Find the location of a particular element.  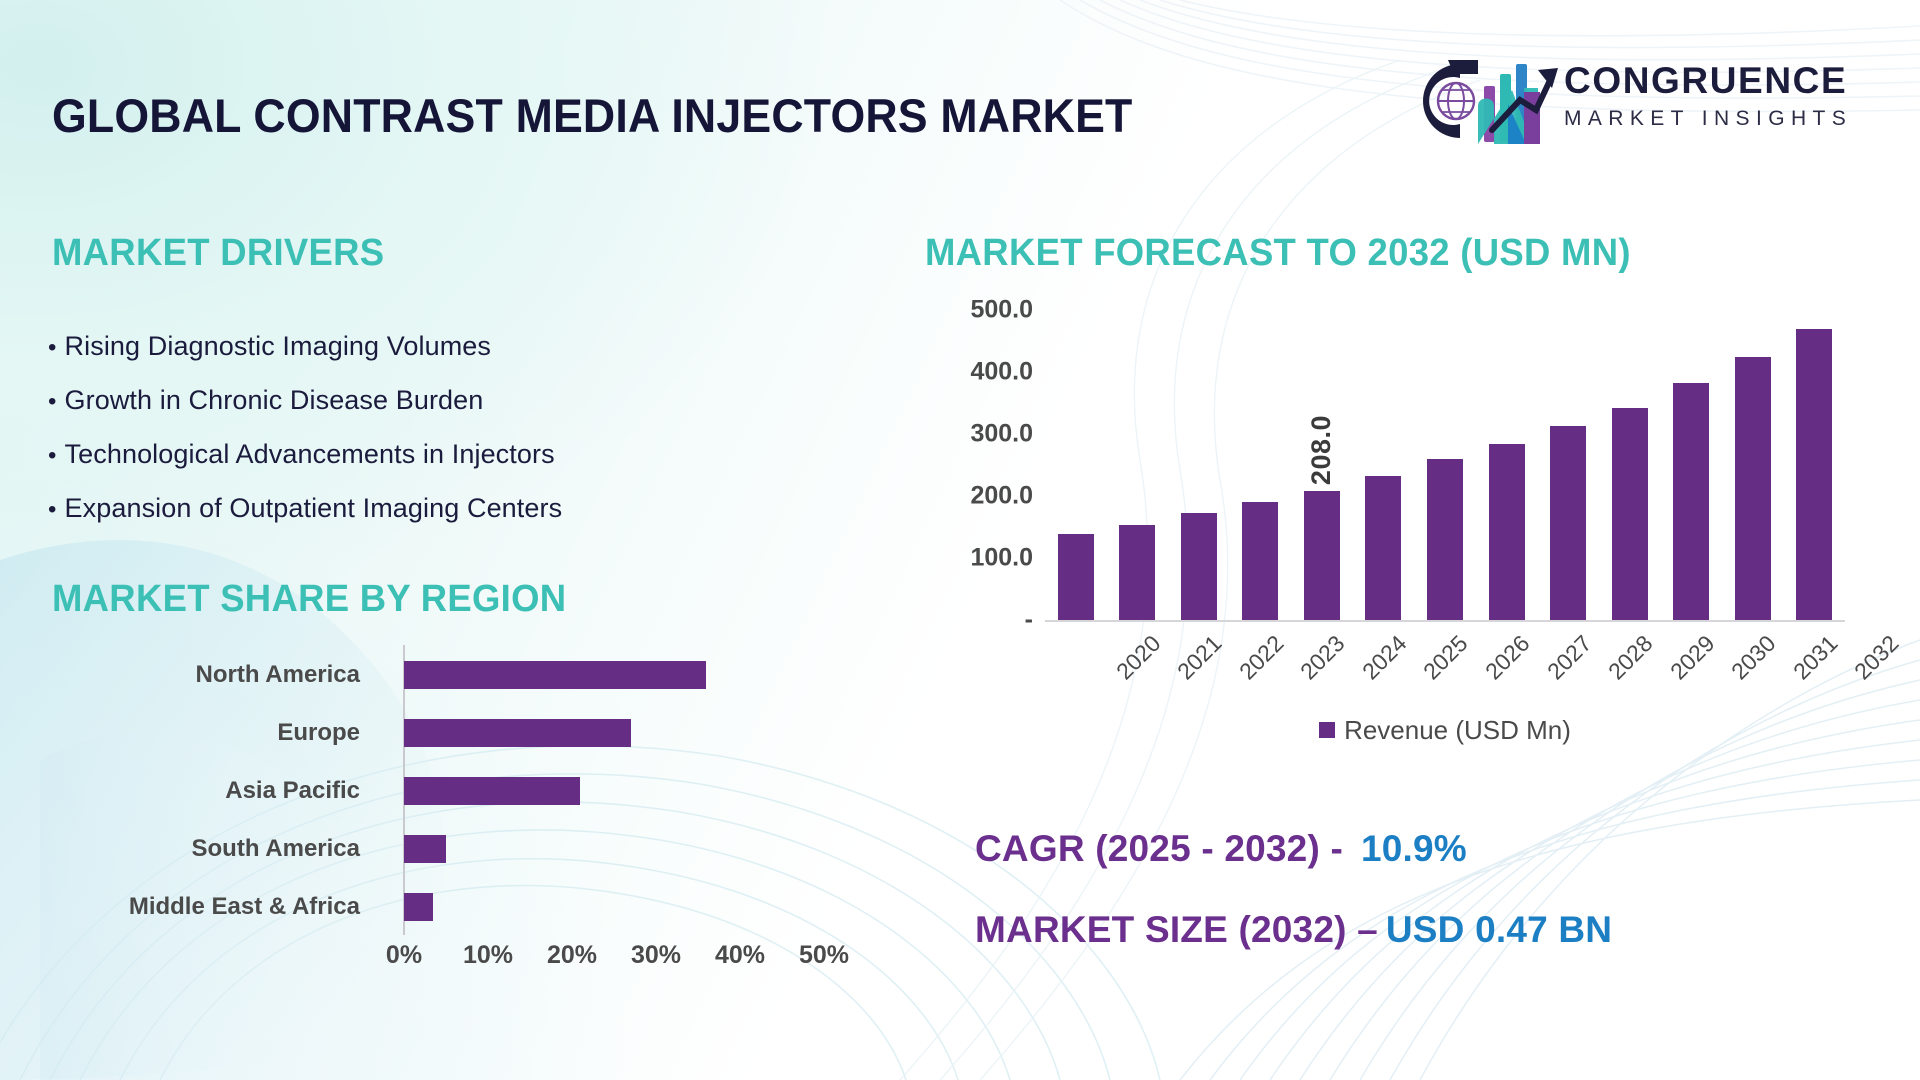

region-axis-tick: 20% is located at coordinates (572, 955).